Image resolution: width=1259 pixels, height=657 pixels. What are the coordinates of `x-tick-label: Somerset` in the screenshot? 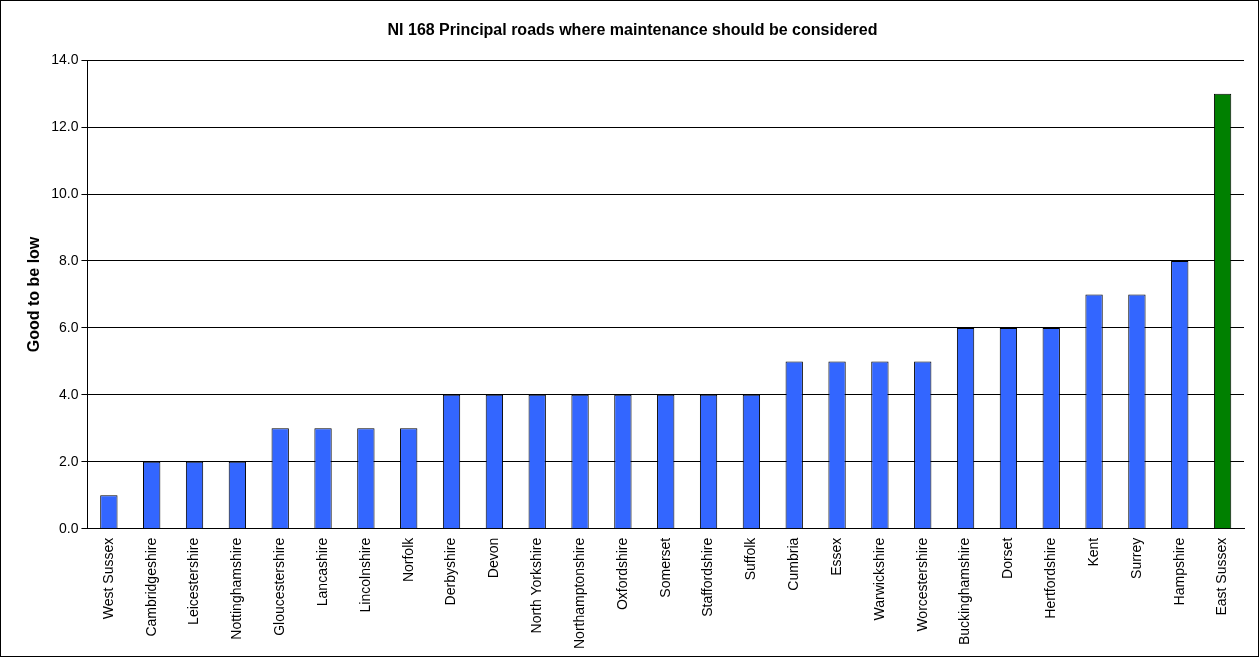 It's located at (664, 567).